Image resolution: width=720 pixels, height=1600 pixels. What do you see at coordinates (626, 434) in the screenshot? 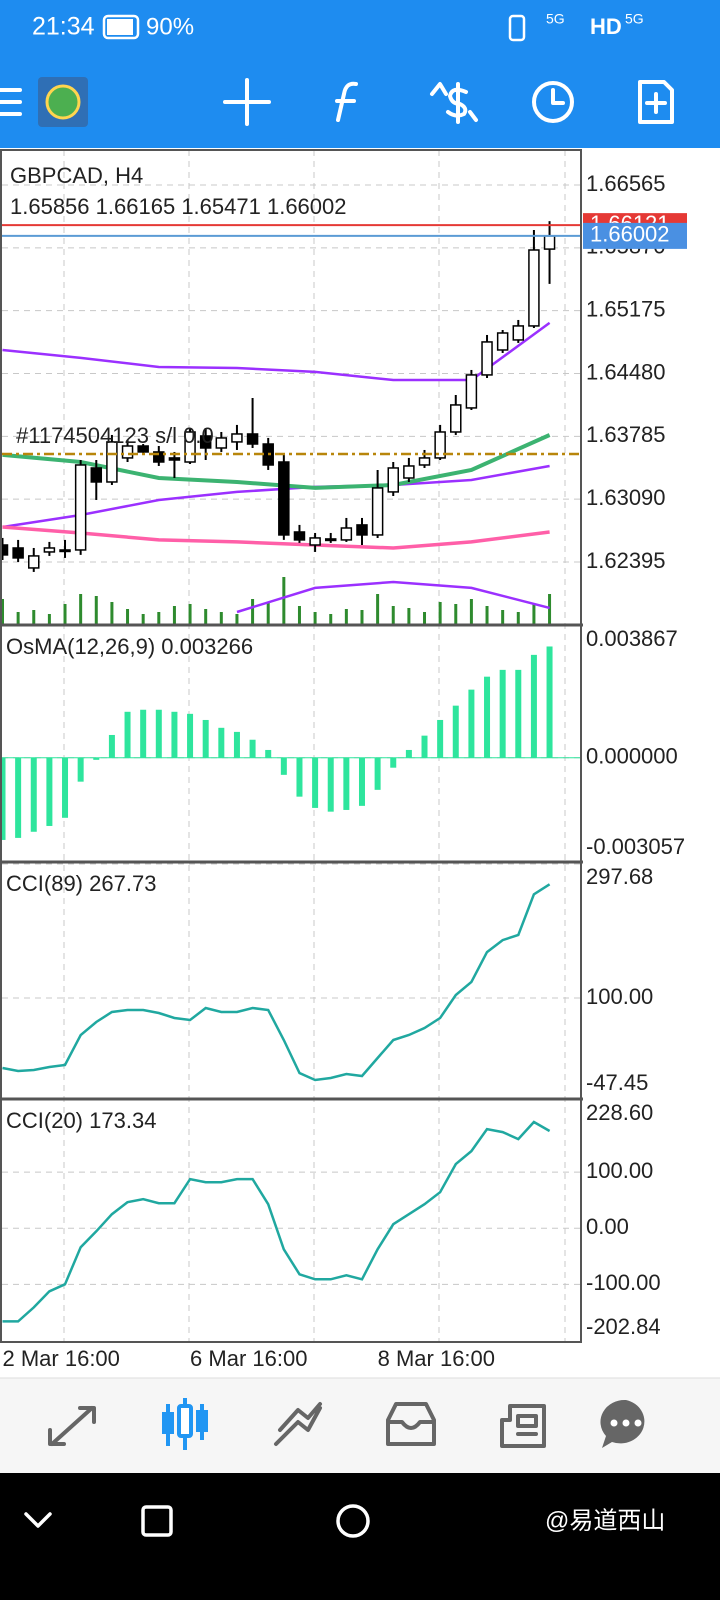
I see `y-tick-label: 1.63785` at bounding box center [626, 434].